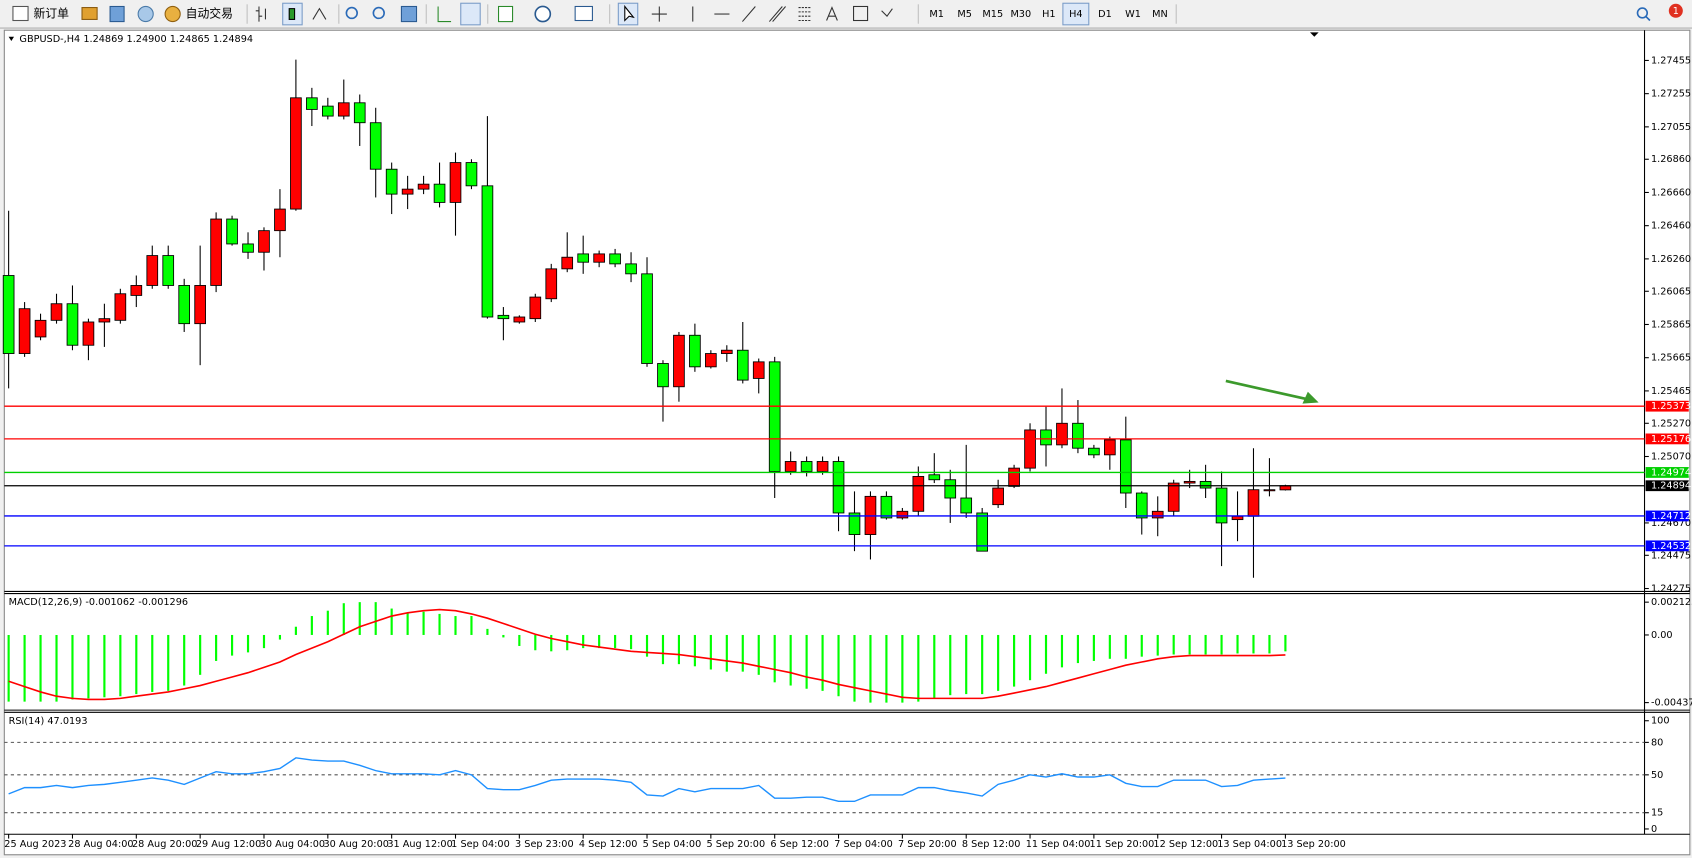  Describe the element at coordinates (927, 844) in the screenshot. I see `x-tick-label: 7 Sep 20:00` at that location.